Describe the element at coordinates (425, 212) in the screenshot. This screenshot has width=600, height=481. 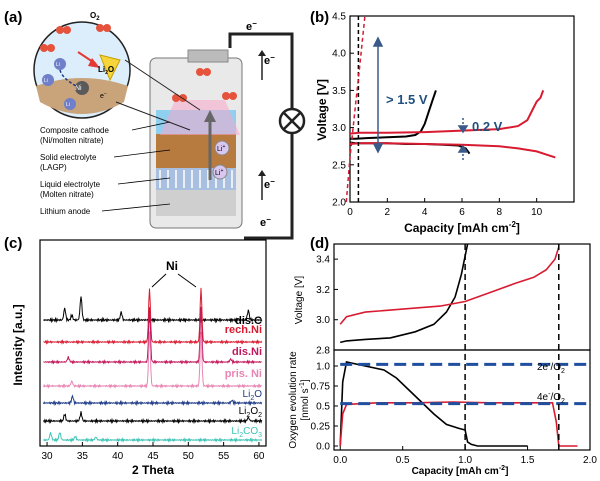
I see `b-xtick-label: 4` at that location.